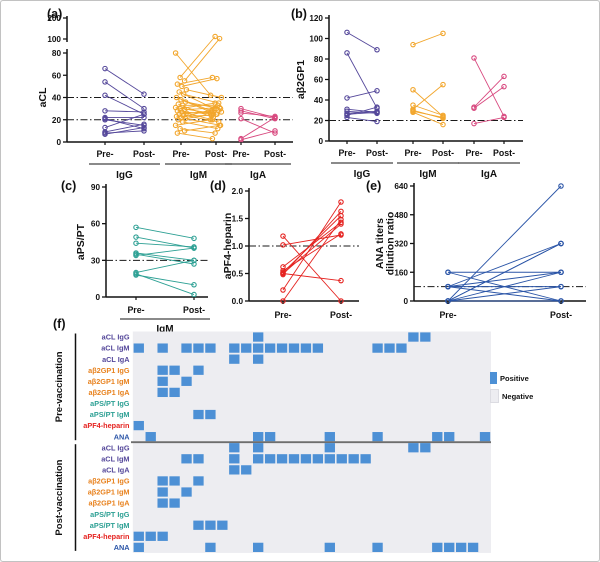  I want to click on y-tick-label: 200, so click(54, 18).